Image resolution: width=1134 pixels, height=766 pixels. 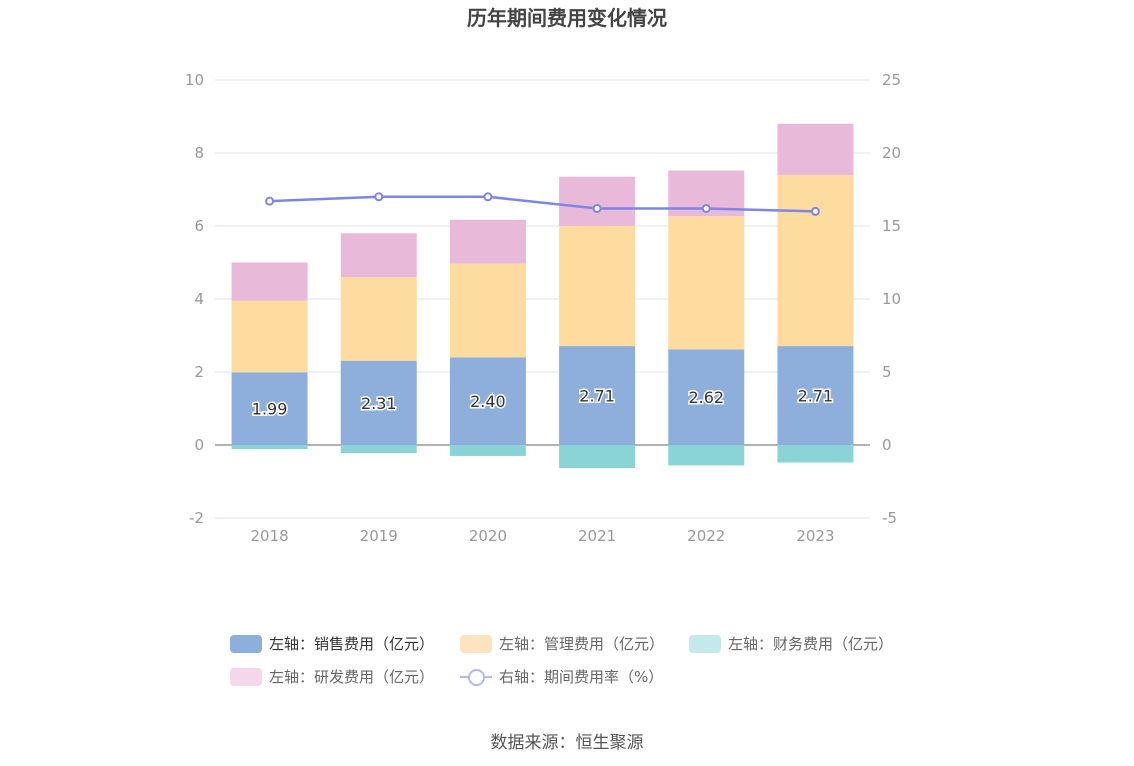 I want to click on bar-sales-2023, so click(x=815, y=395).